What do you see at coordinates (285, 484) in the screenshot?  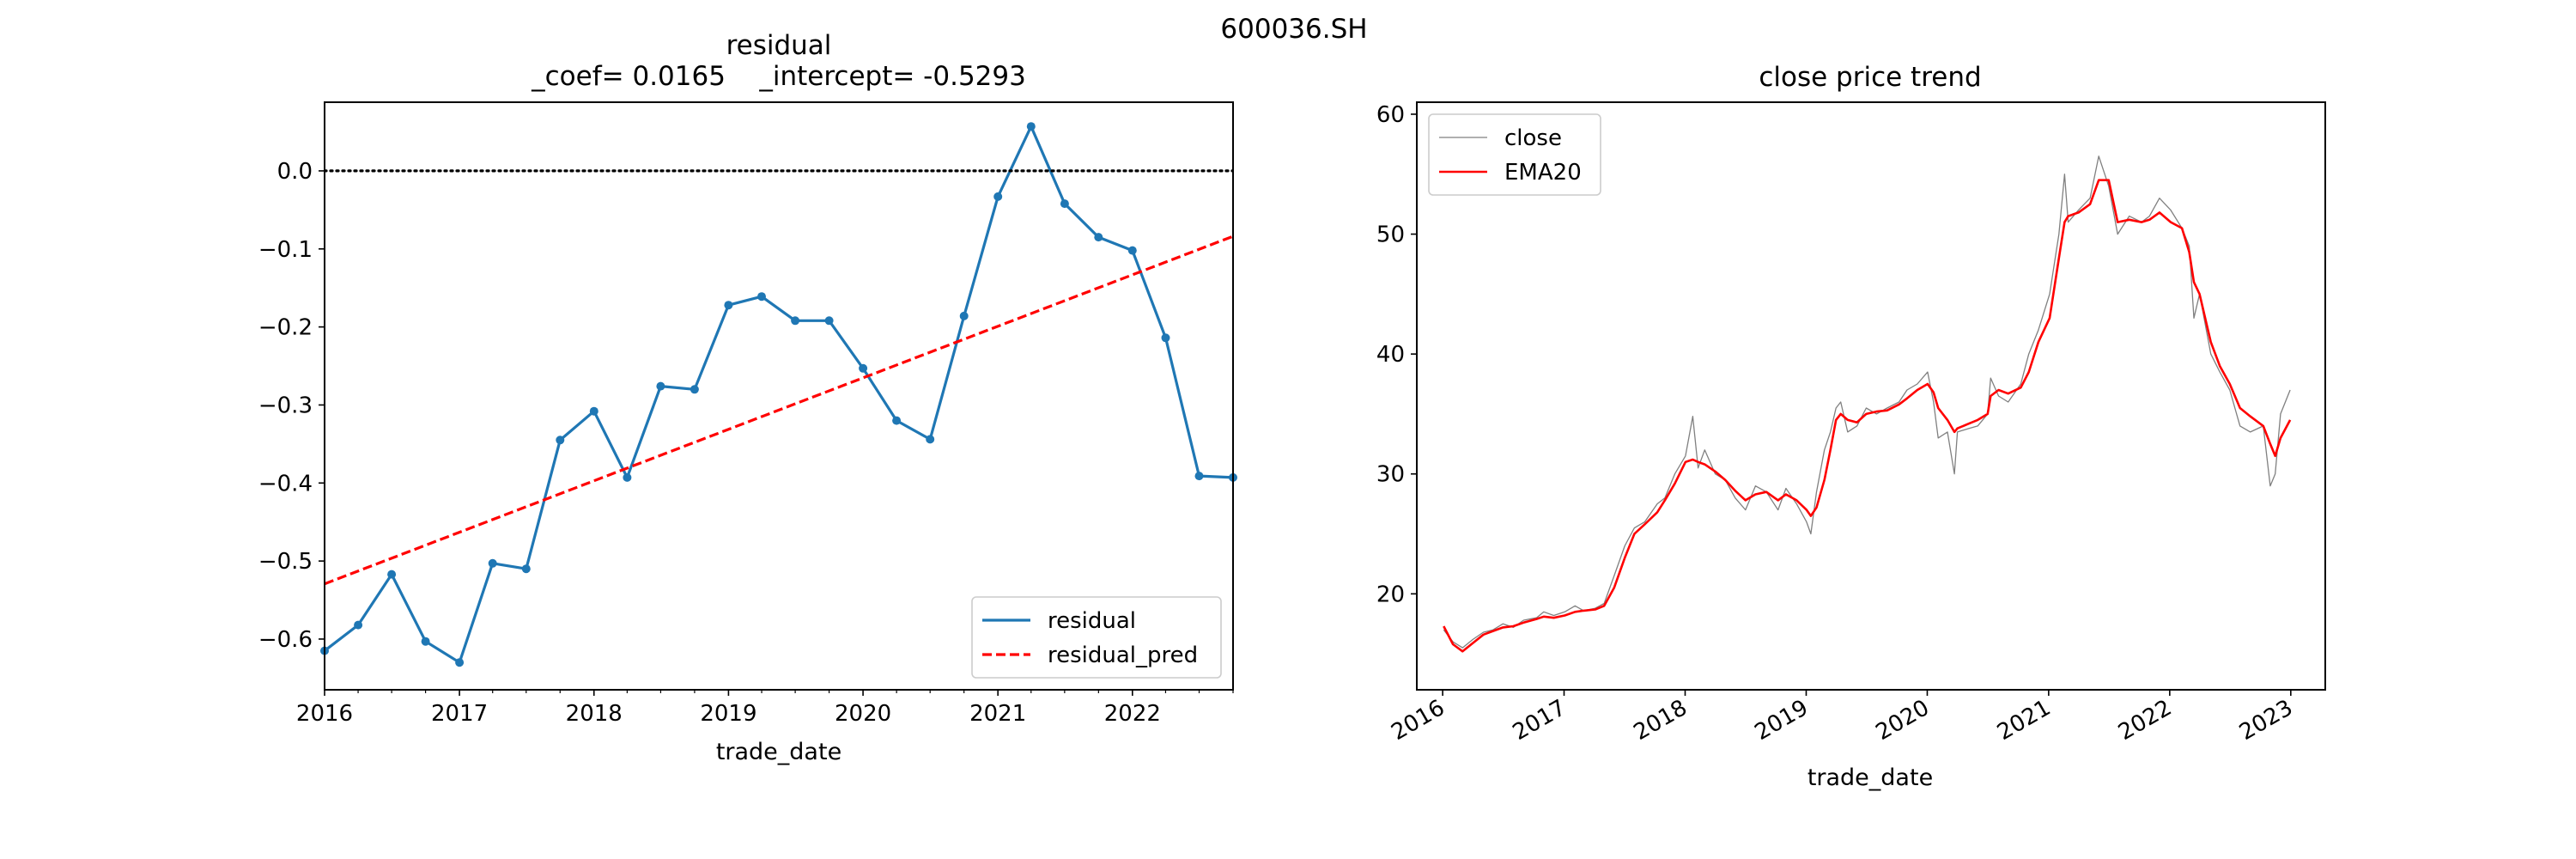 I see `residual-y-tick-label: −0.4` at bounding box center [285, 484].